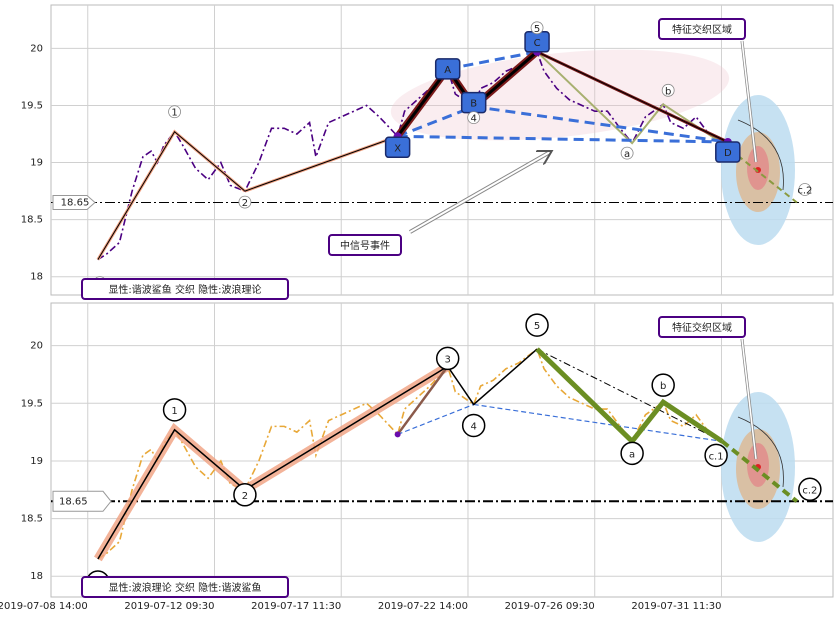  Describe the element at coordinates (397, 434) in the screenshot. I see `pivot-point` at that location.